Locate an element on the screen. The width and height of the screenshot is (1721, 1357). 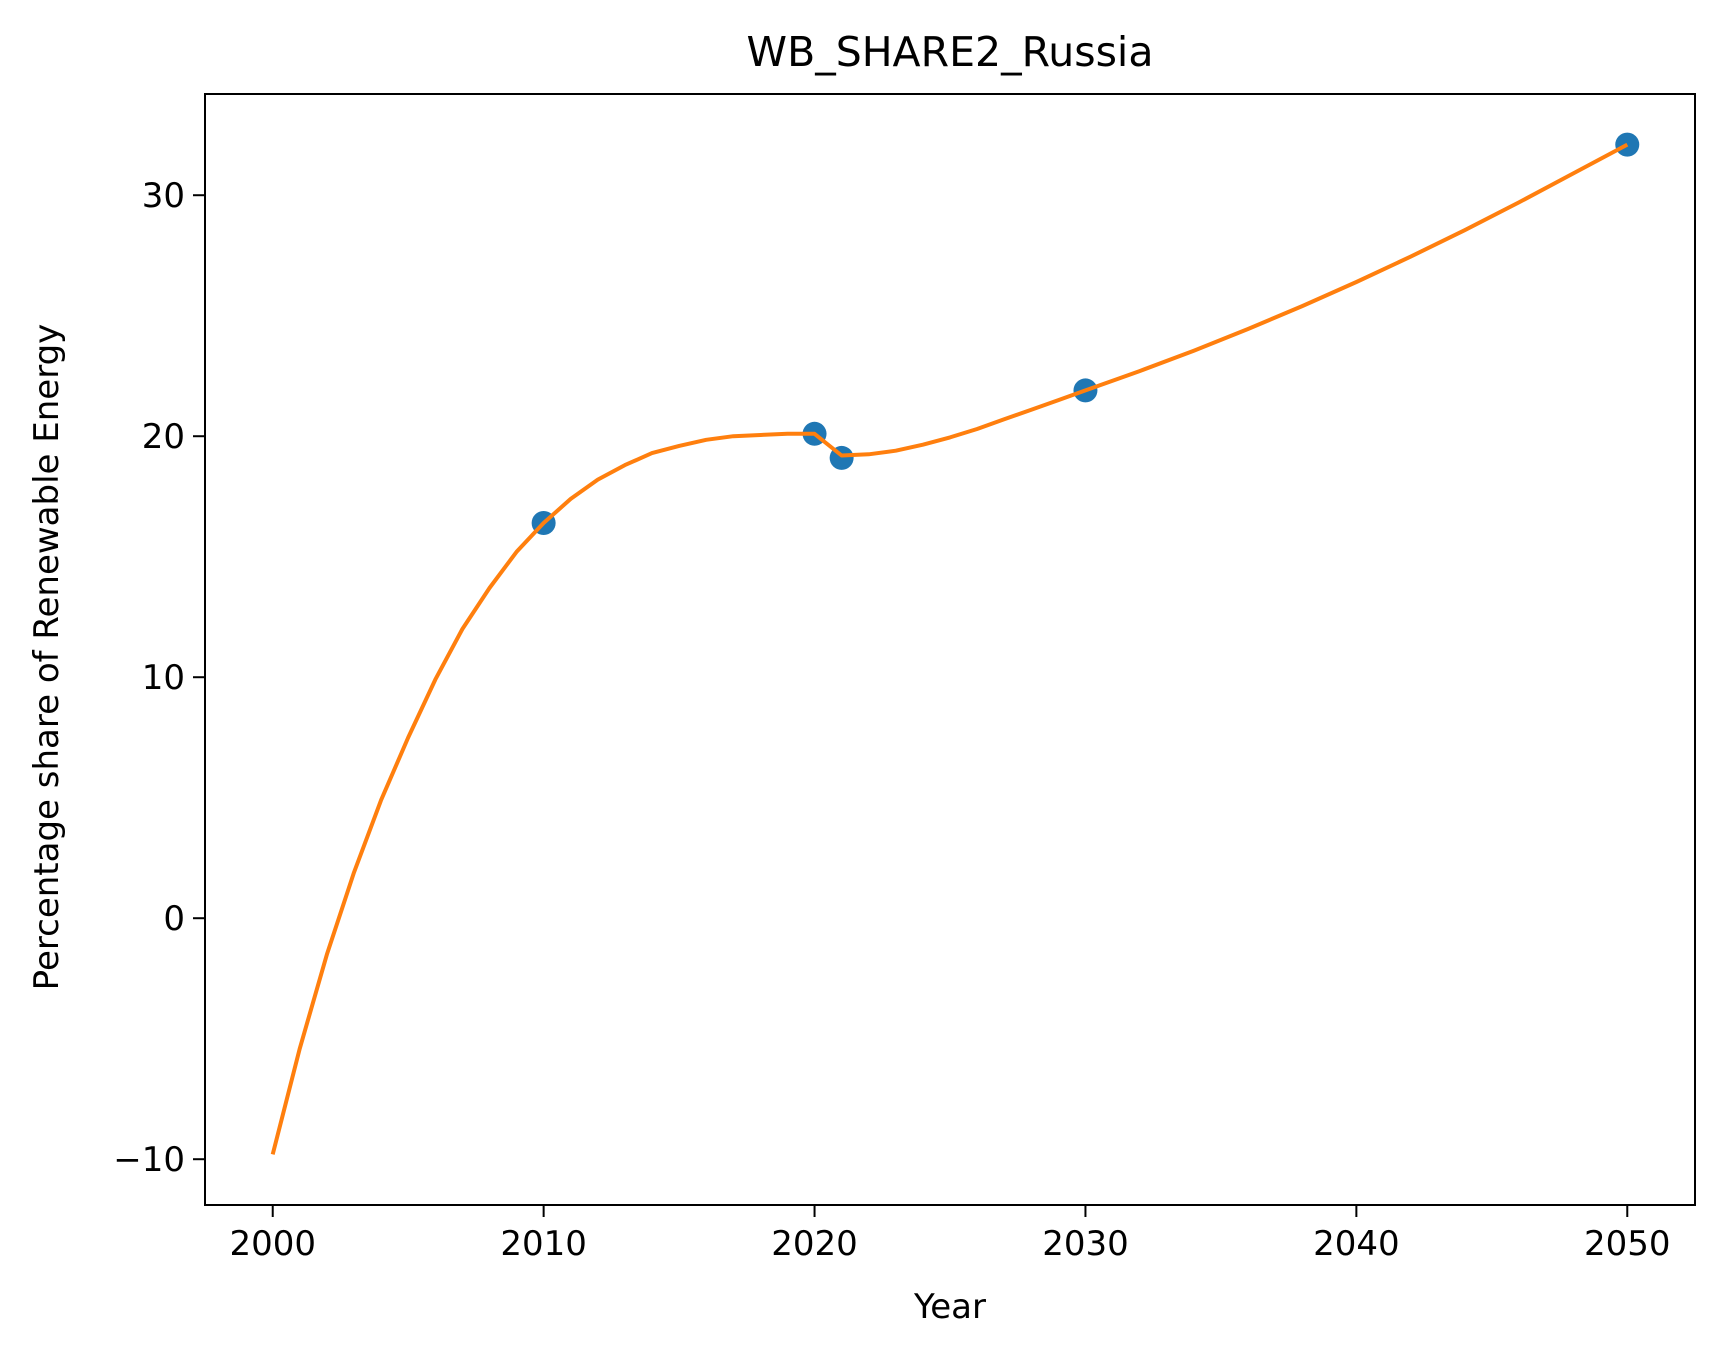
x-axis: 2000 2010 2020 2030 2040 2050 is located at coordinates (950, 1234).